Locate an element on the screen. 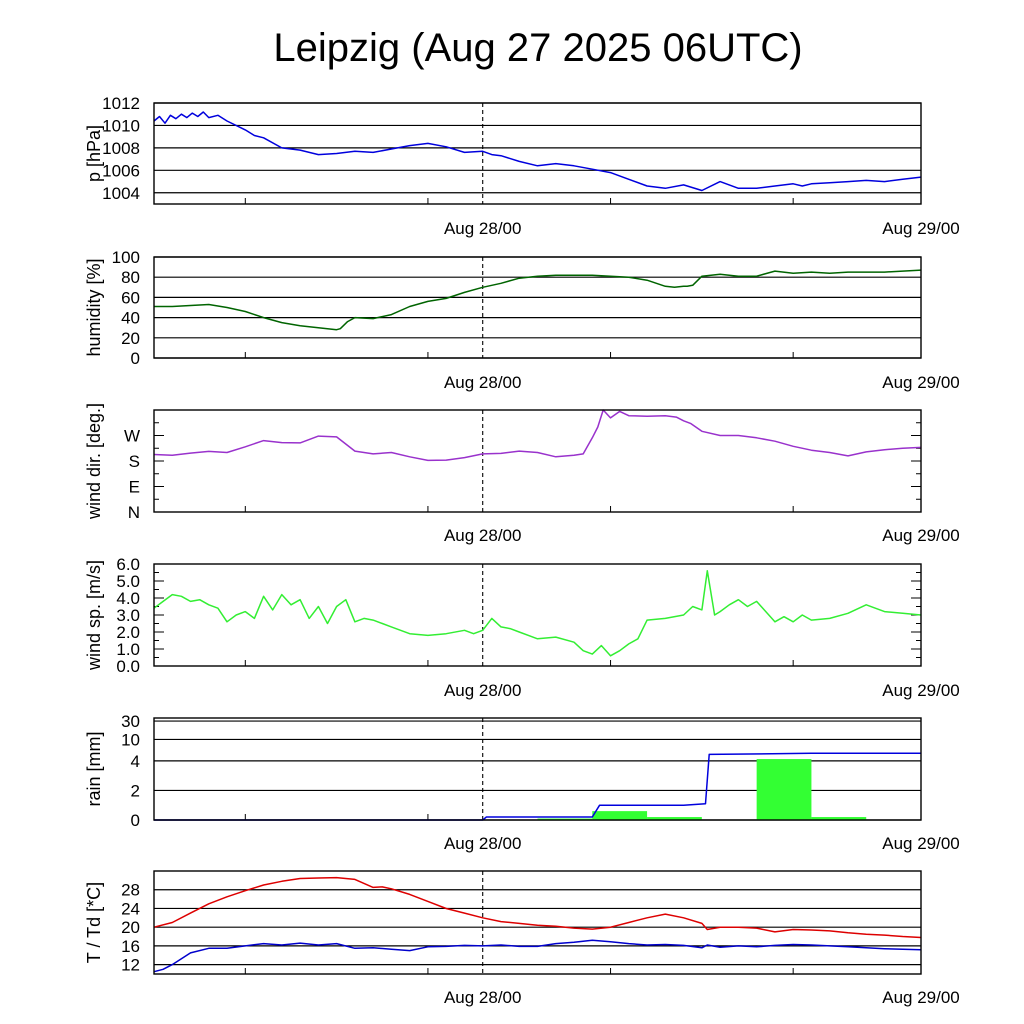 Image resolution: width=1024 pixels, height=1024 pixels. y-axis-label: humidity [%] is located at coordinates (94, 307).